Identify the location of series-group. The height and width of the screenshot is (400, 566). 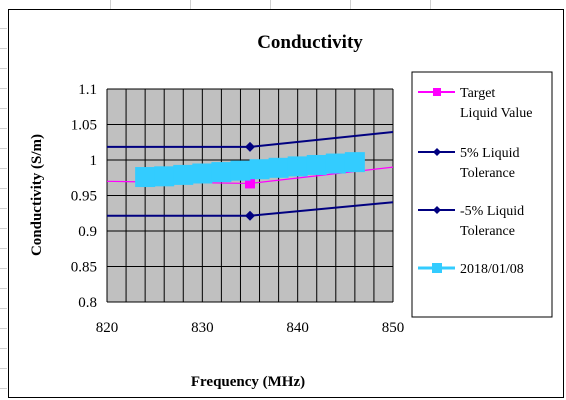
(250, 175).